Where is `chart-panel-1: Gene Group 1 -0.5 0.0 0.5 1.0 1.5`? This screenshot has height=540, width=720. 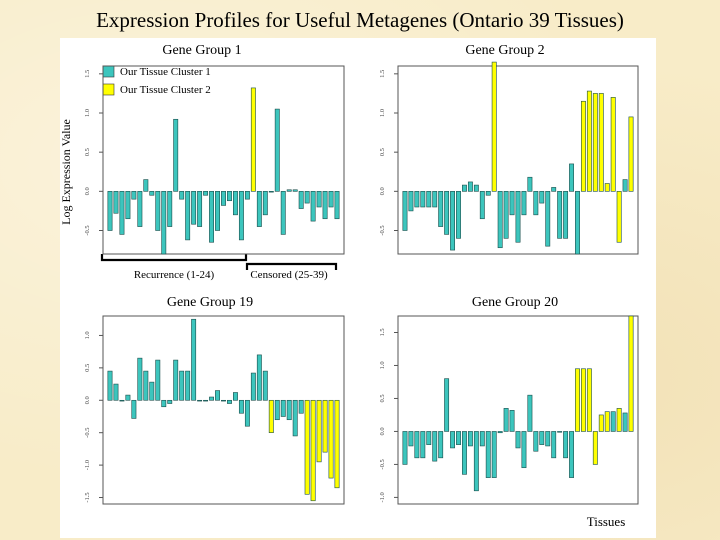
chart-panel-1: Gene Group 1 -0.5 0.0 0.5 1.0 1.5 is located at coordinates (214, 149).